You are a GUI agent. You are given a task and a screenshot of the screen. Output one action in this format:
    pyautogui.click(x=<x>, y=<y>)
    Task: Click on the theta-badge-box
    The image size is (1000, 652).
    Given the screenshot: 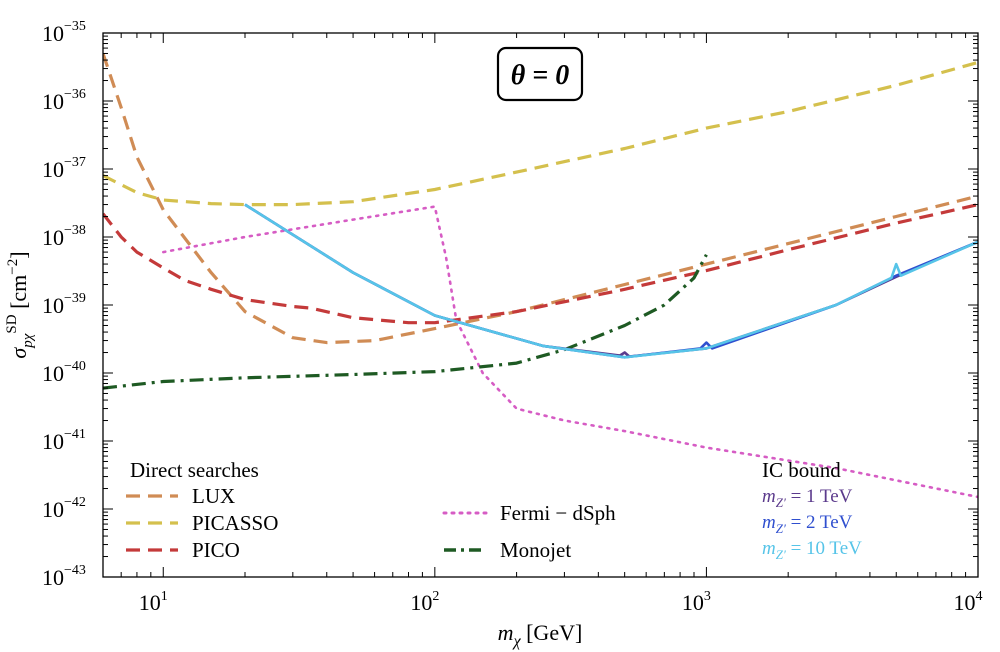 What is the action you would take?
    pyautogui.click(x=540, y=74)
    